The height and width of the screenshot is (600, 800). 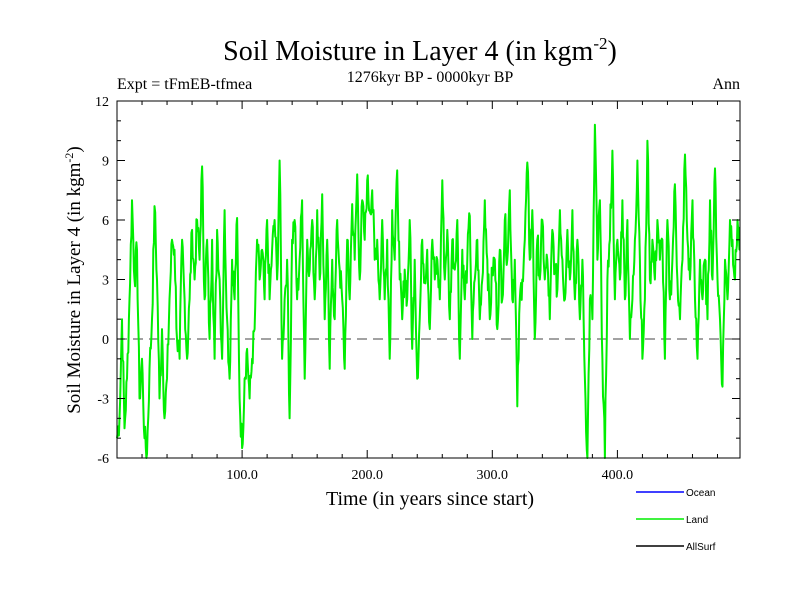 I want to click on chart-title: Soil Moisture in Layer 4 (in kgm-2), so click(x=420, y=50).